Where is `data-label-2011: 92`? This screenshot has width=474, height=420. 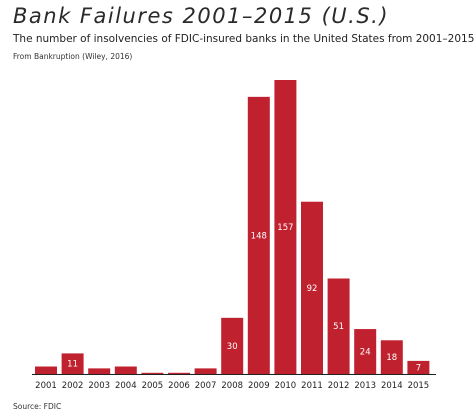
data-label-2011: 92 is located at coordinates (312, 289).